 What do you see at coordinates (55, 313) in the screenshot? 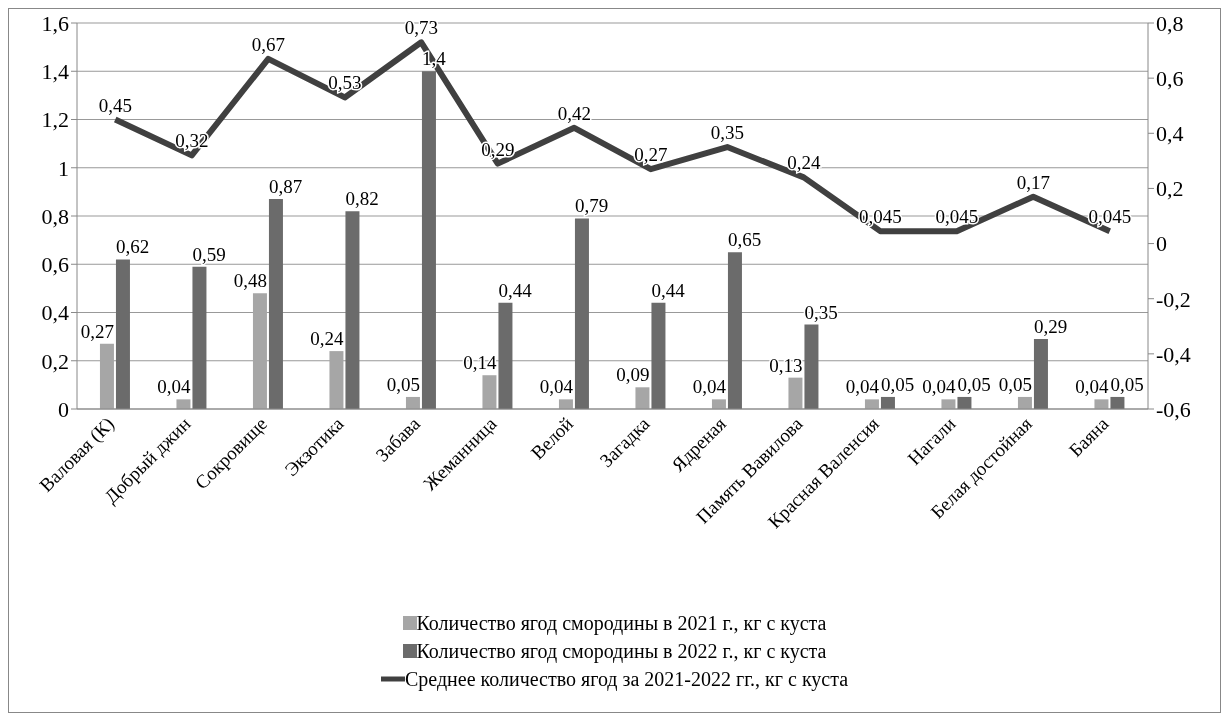
I see `y-tick-label: 0,4` at bounding box center [55, 313].